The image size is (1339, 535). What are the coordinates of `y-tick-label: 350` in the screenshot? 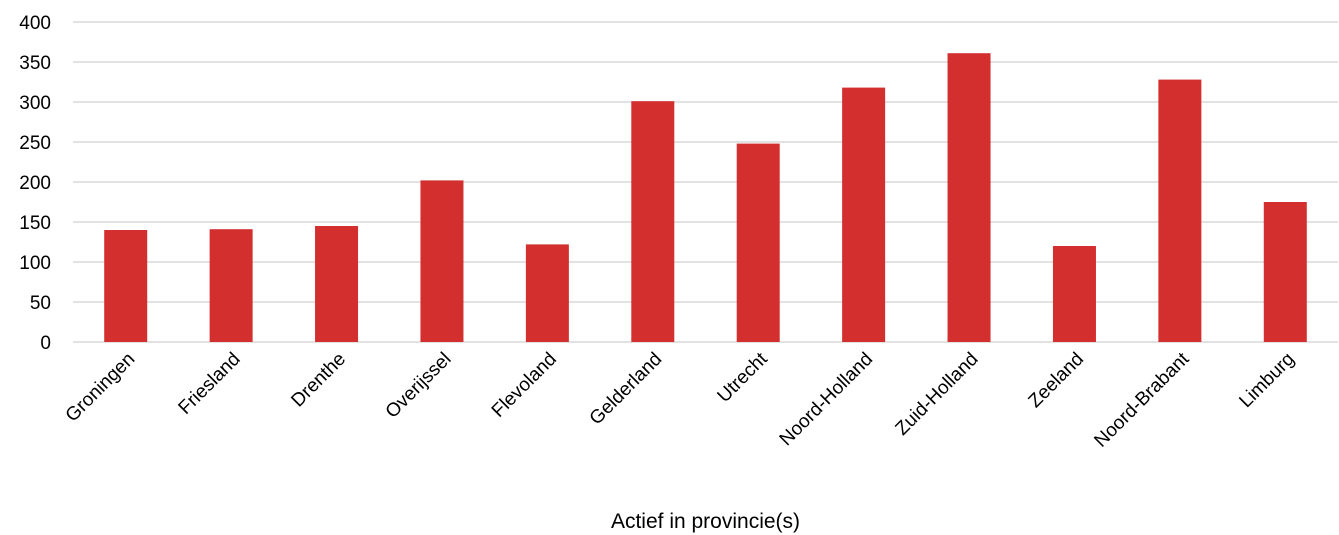 It's located at (35, 63).